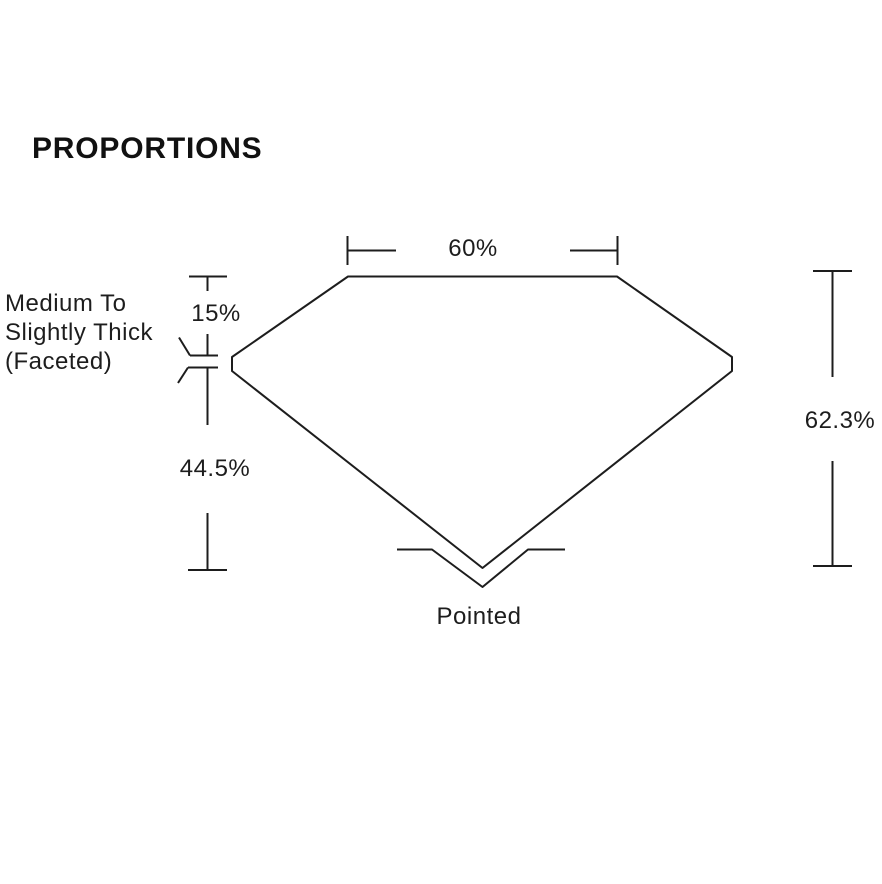  I want to click on culet-label: Pointed, so click(479, 616).